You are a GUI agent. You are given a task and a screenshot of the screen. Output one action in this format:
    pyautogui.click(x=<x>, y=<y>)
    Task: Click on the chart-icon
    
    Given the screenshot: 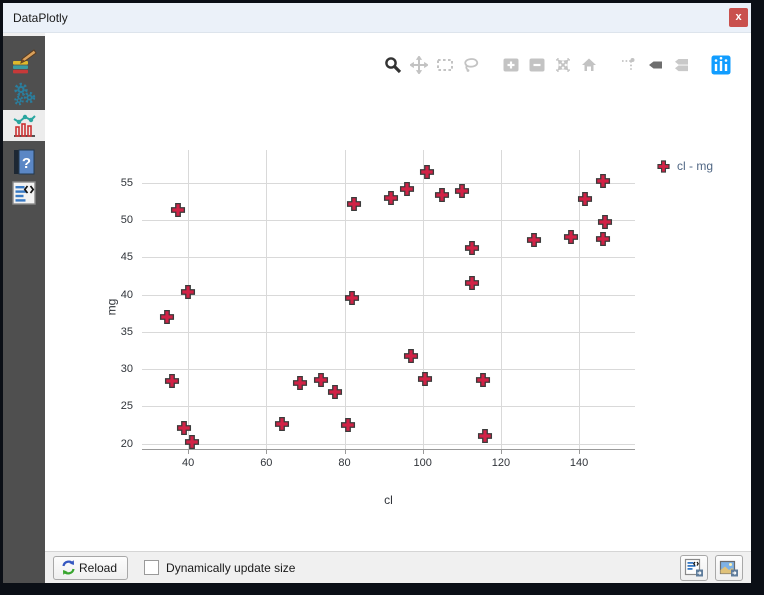 What is the action you would take?
    pyautogui.click(x=24, y=125)
    